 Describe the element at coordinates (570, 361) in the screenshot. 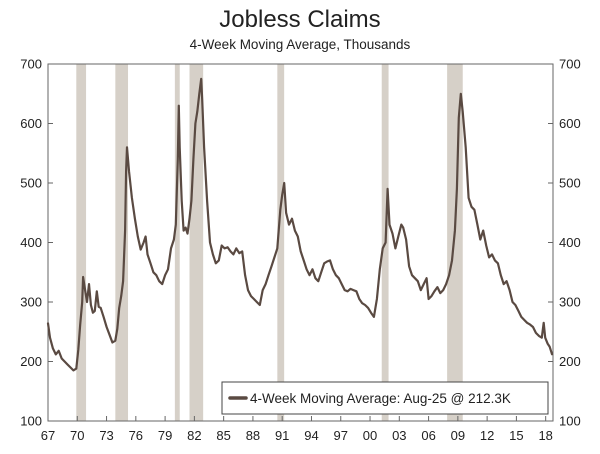

I see `y-tick-label-right: 200` at that location.